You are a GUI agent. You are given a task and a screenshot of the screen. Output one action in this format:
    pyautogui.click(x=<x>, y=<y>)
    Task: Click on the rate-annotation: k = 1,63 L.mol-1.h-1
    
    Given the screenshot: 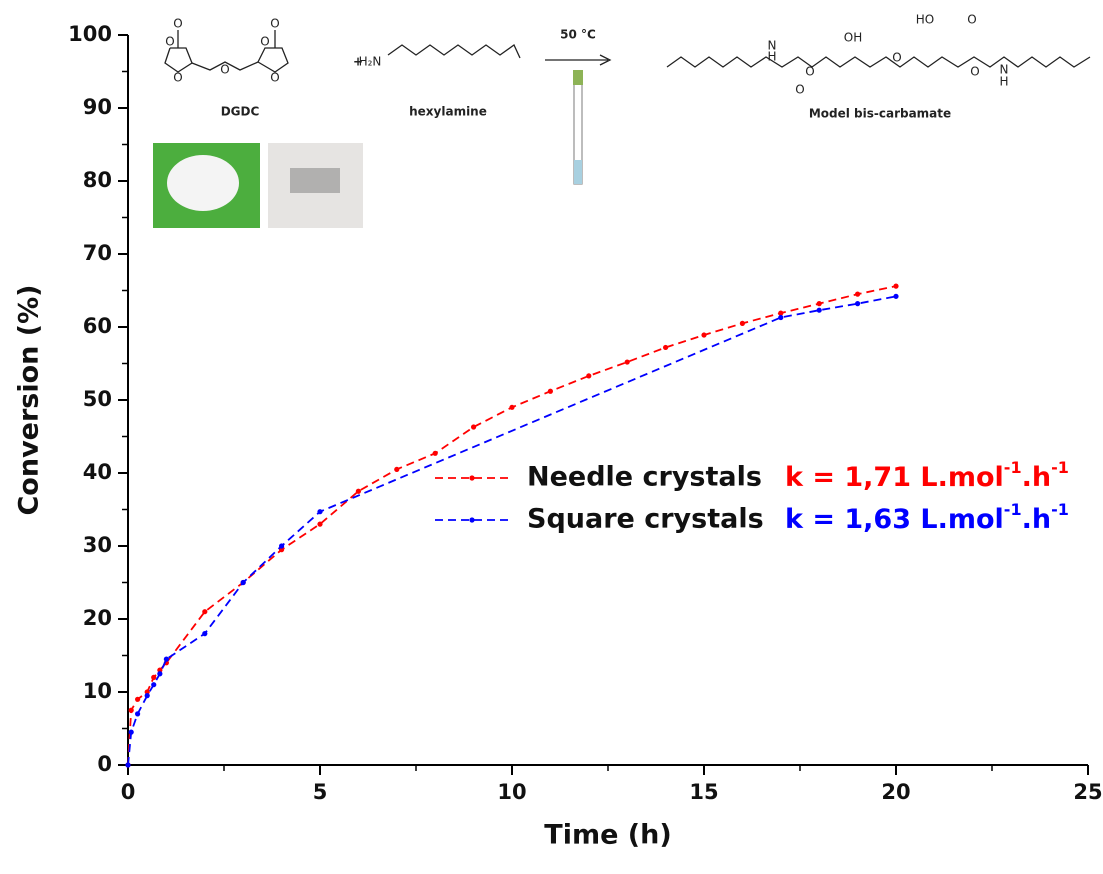 What is the action you would take?
    pyautogui.click(x=927, y=517)
    